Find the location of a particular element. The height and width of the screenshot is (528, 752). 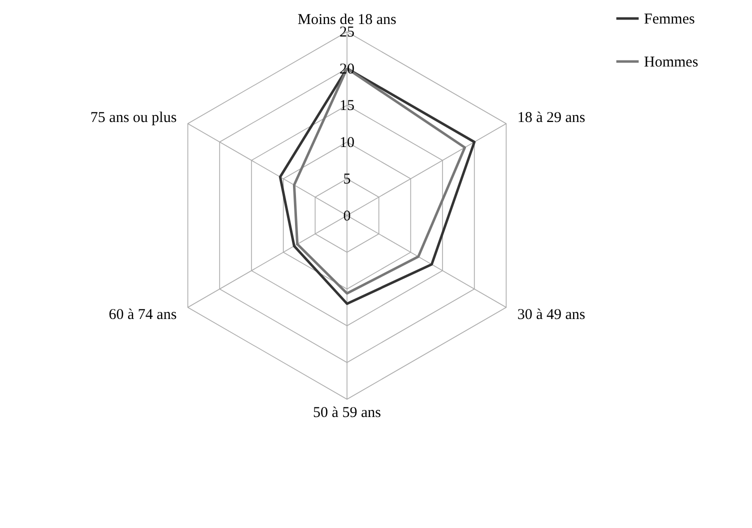

y-tick-label: 5 is located at coordinates (347, 180).